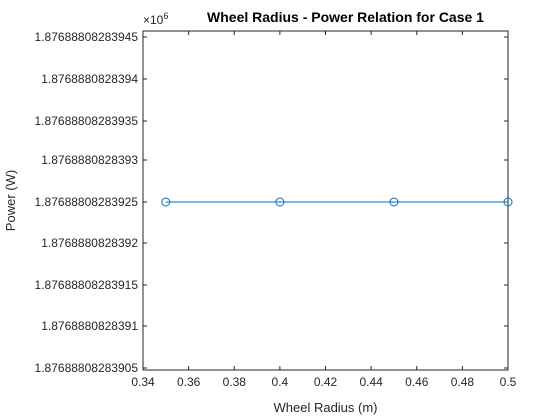  Describe the element at coordinates (89, 326) in the screenshot. I see `y-tick-label: 1.8768880828391` at that location.